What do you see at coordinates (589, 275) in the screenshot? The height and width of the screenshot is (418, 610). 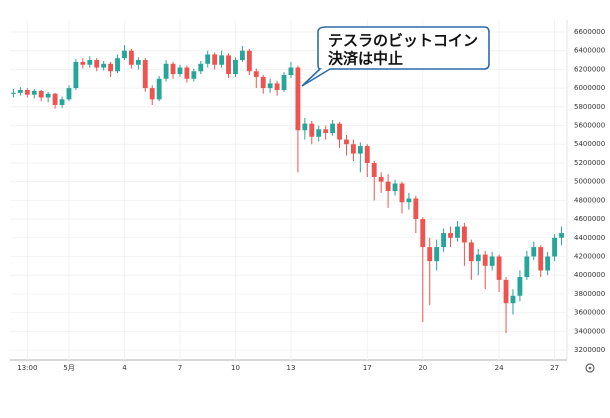 I see `y-tick-label: 4000000` at bounding box center [589, 275].